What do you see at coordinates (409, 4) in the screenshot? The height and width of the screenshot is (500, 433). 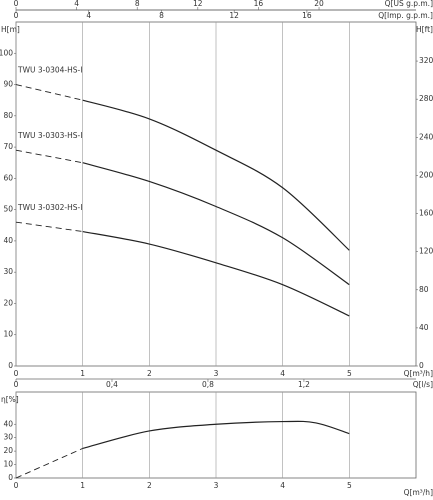 I see `secondary-axis-label: Q[US g.p.m.]` at bounding box center [409, 4].